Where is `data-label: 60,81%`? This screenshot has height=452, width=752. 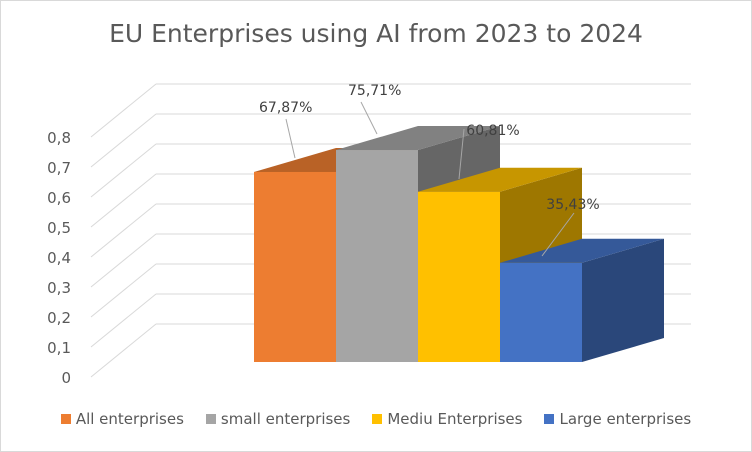 data-label: 60,81% is located at coordinates (492, 131).